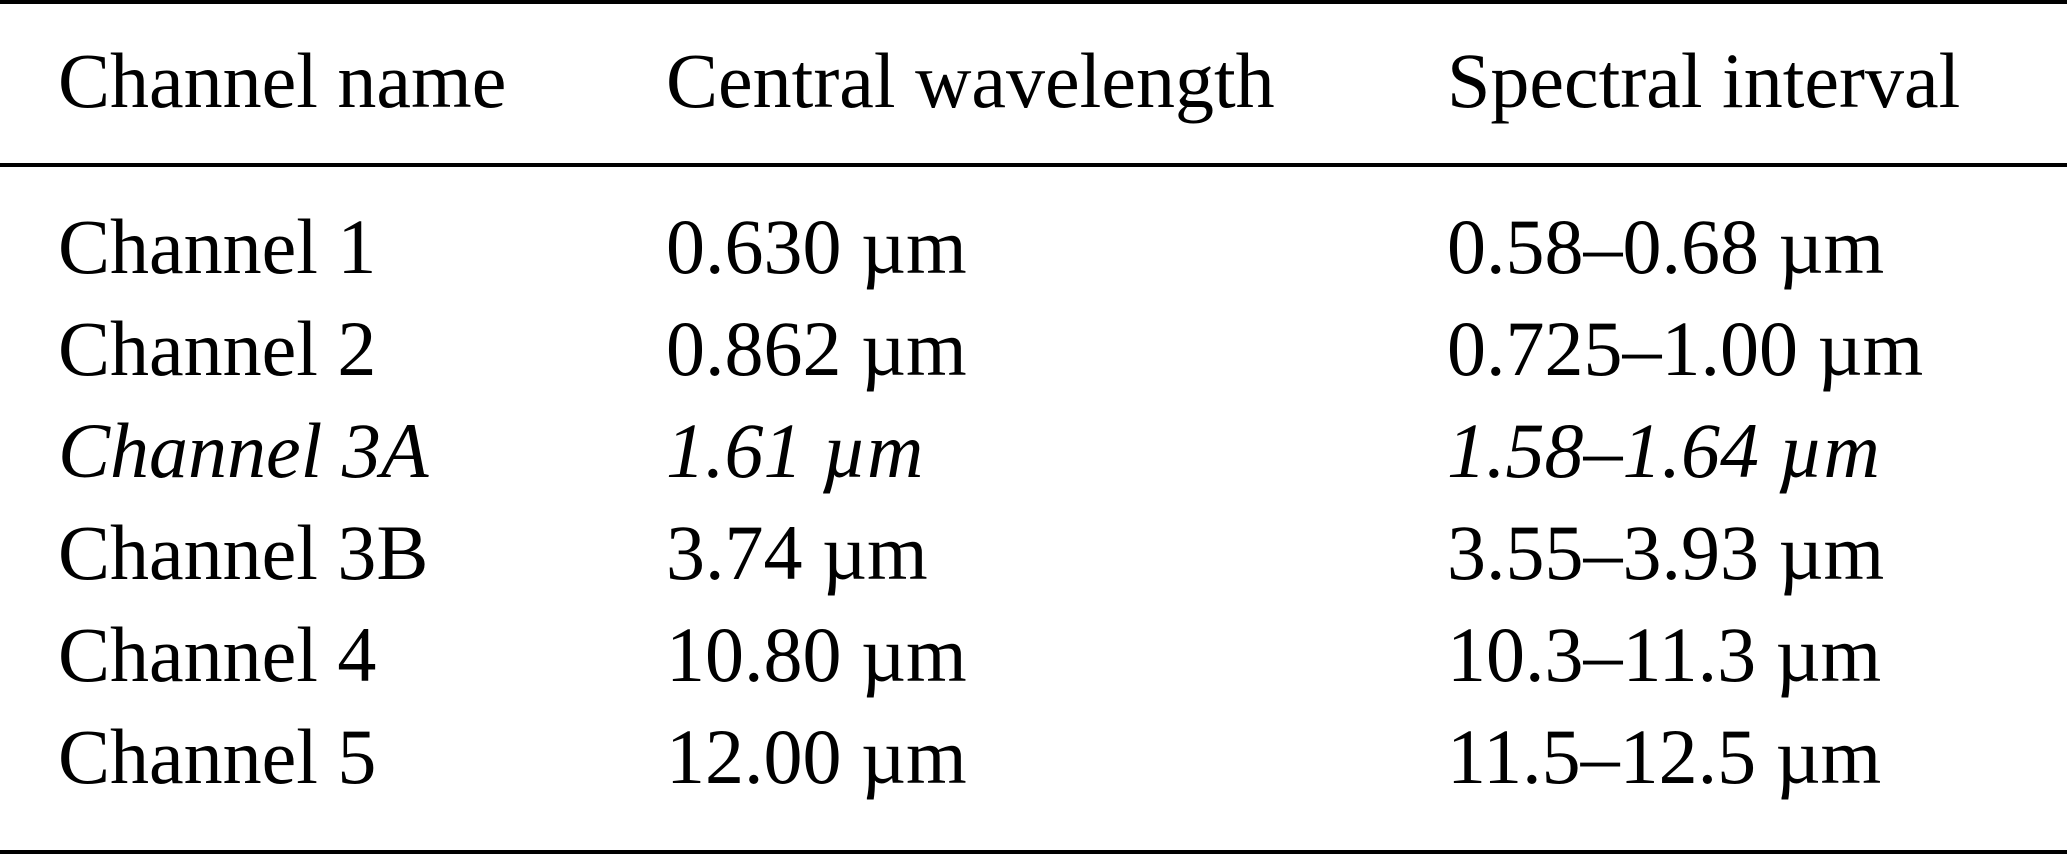 The image size is (2067, 855). Describe the element at coordinates (1663, 450) in the screenshot. I see `cell-spectral-interval: 1.58–1.64 µm` at that location.